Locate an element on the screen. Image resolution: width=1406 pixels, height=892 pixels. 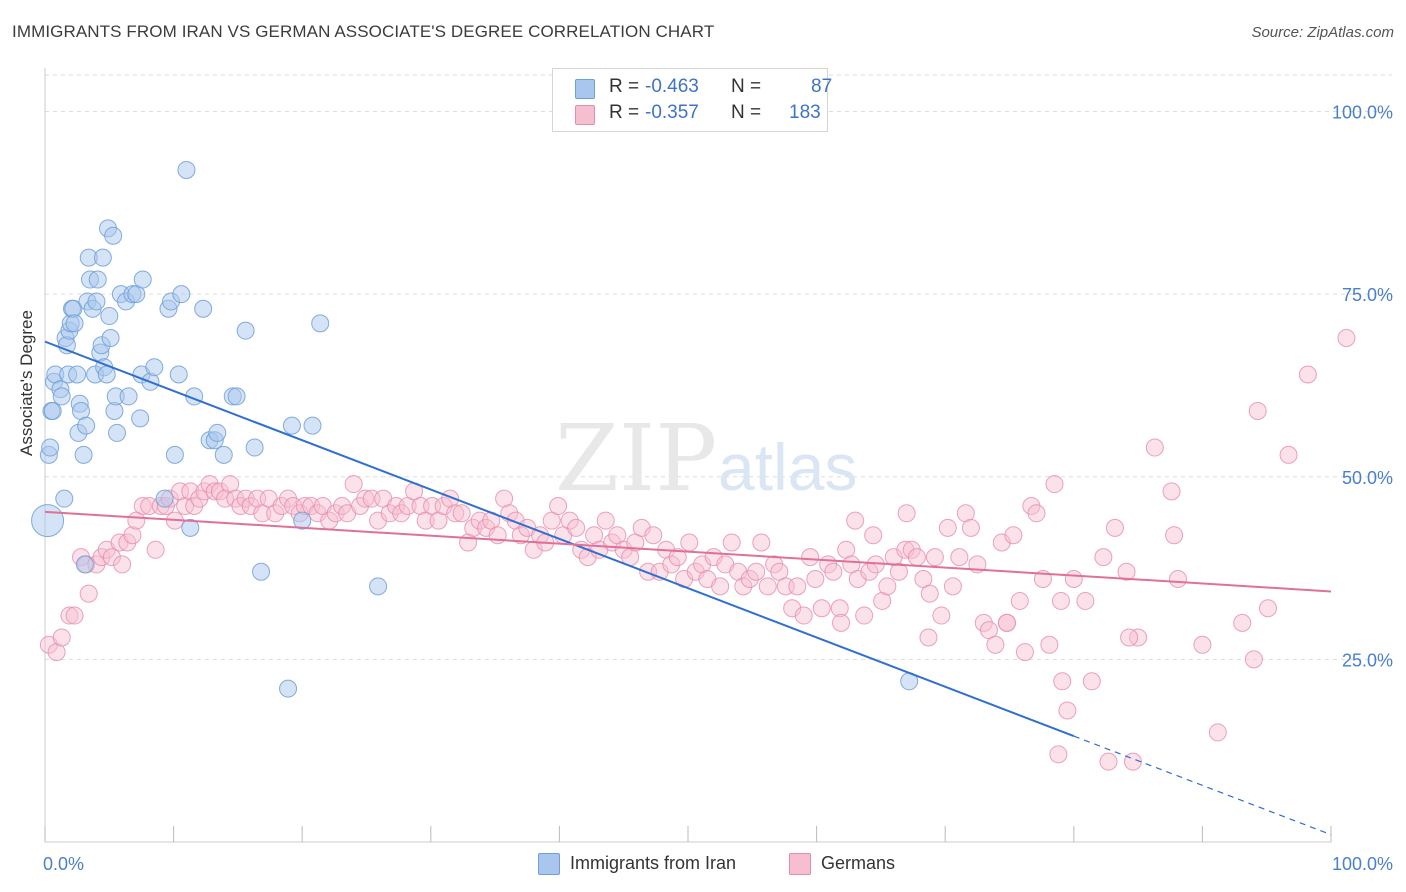
legend-n-value: 87 is located at coordinates (822, 86).